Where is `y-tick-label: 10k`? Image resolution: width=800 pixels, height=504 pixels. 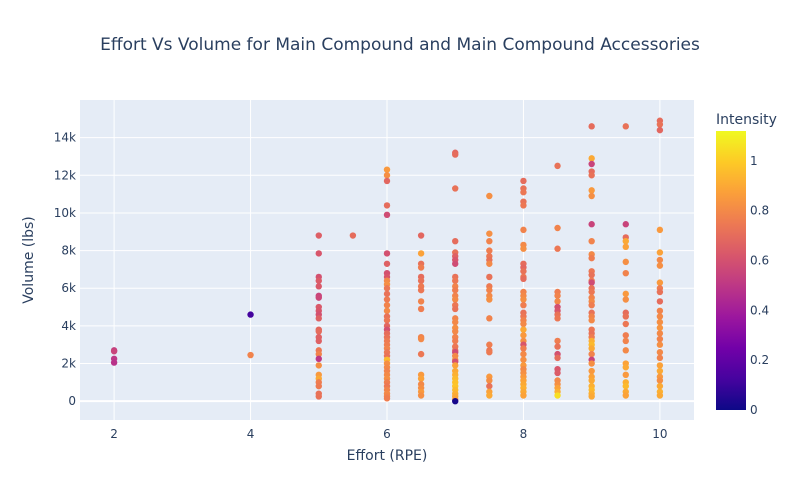 y-tick-label: 10k is located at coordinates (65, 213).